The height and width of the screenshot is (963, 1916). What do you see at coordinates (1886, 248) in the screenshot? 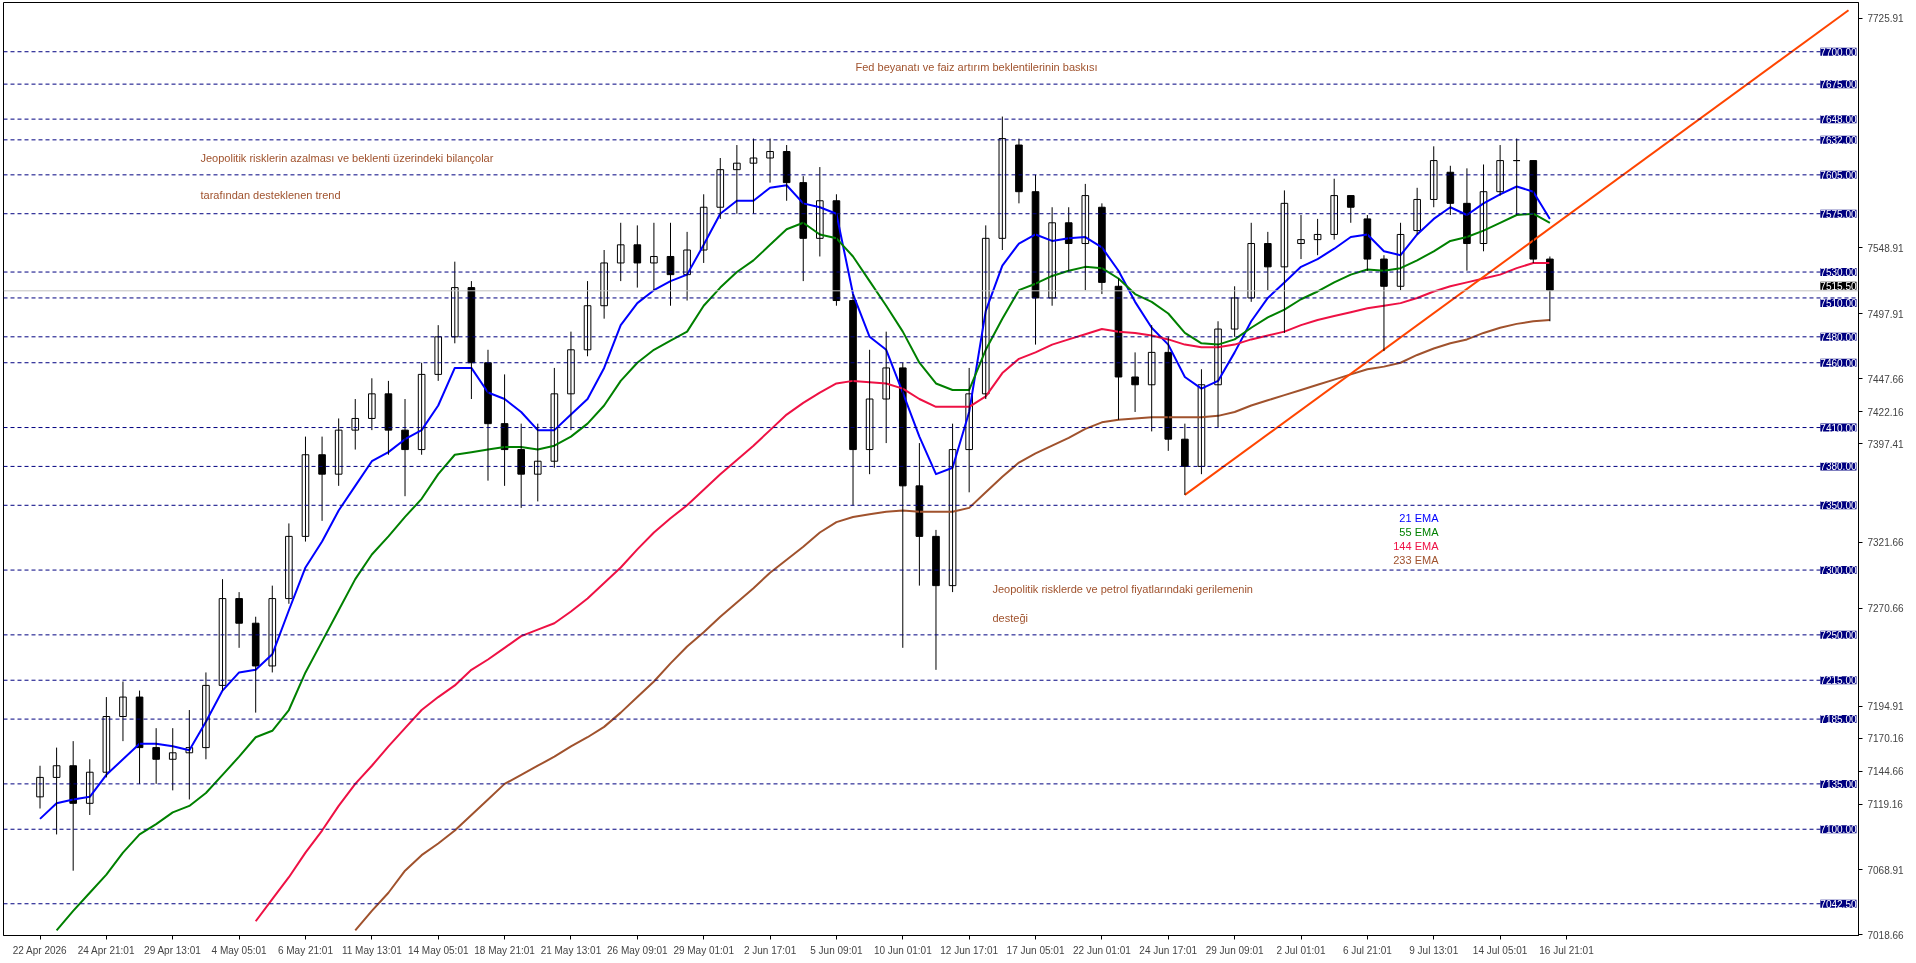
I see `y-tick-label: 7548.91` at bounding box center [1886, 248].